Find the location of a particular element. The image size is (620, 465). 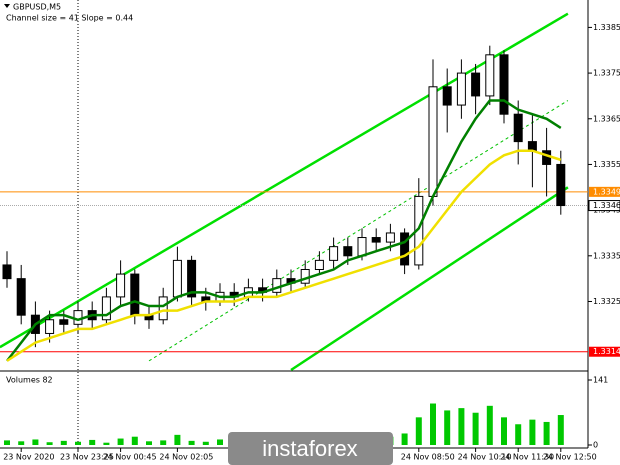

x-tick-label: 24 Nov 02:05 is located at coordinates (186, 457).